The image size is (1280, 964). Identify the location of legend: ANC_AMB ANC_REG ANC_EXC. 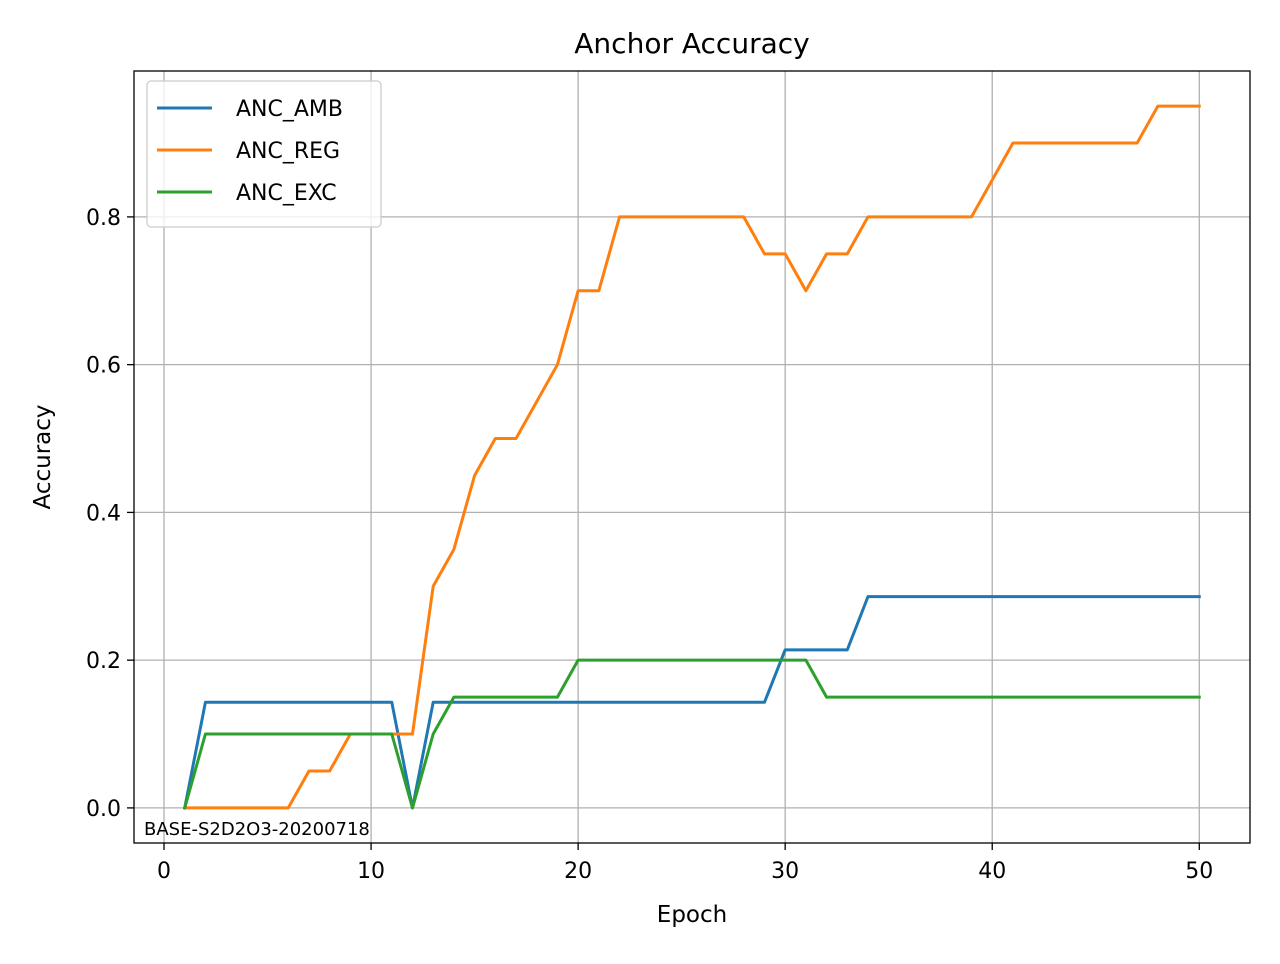
(264, 154).